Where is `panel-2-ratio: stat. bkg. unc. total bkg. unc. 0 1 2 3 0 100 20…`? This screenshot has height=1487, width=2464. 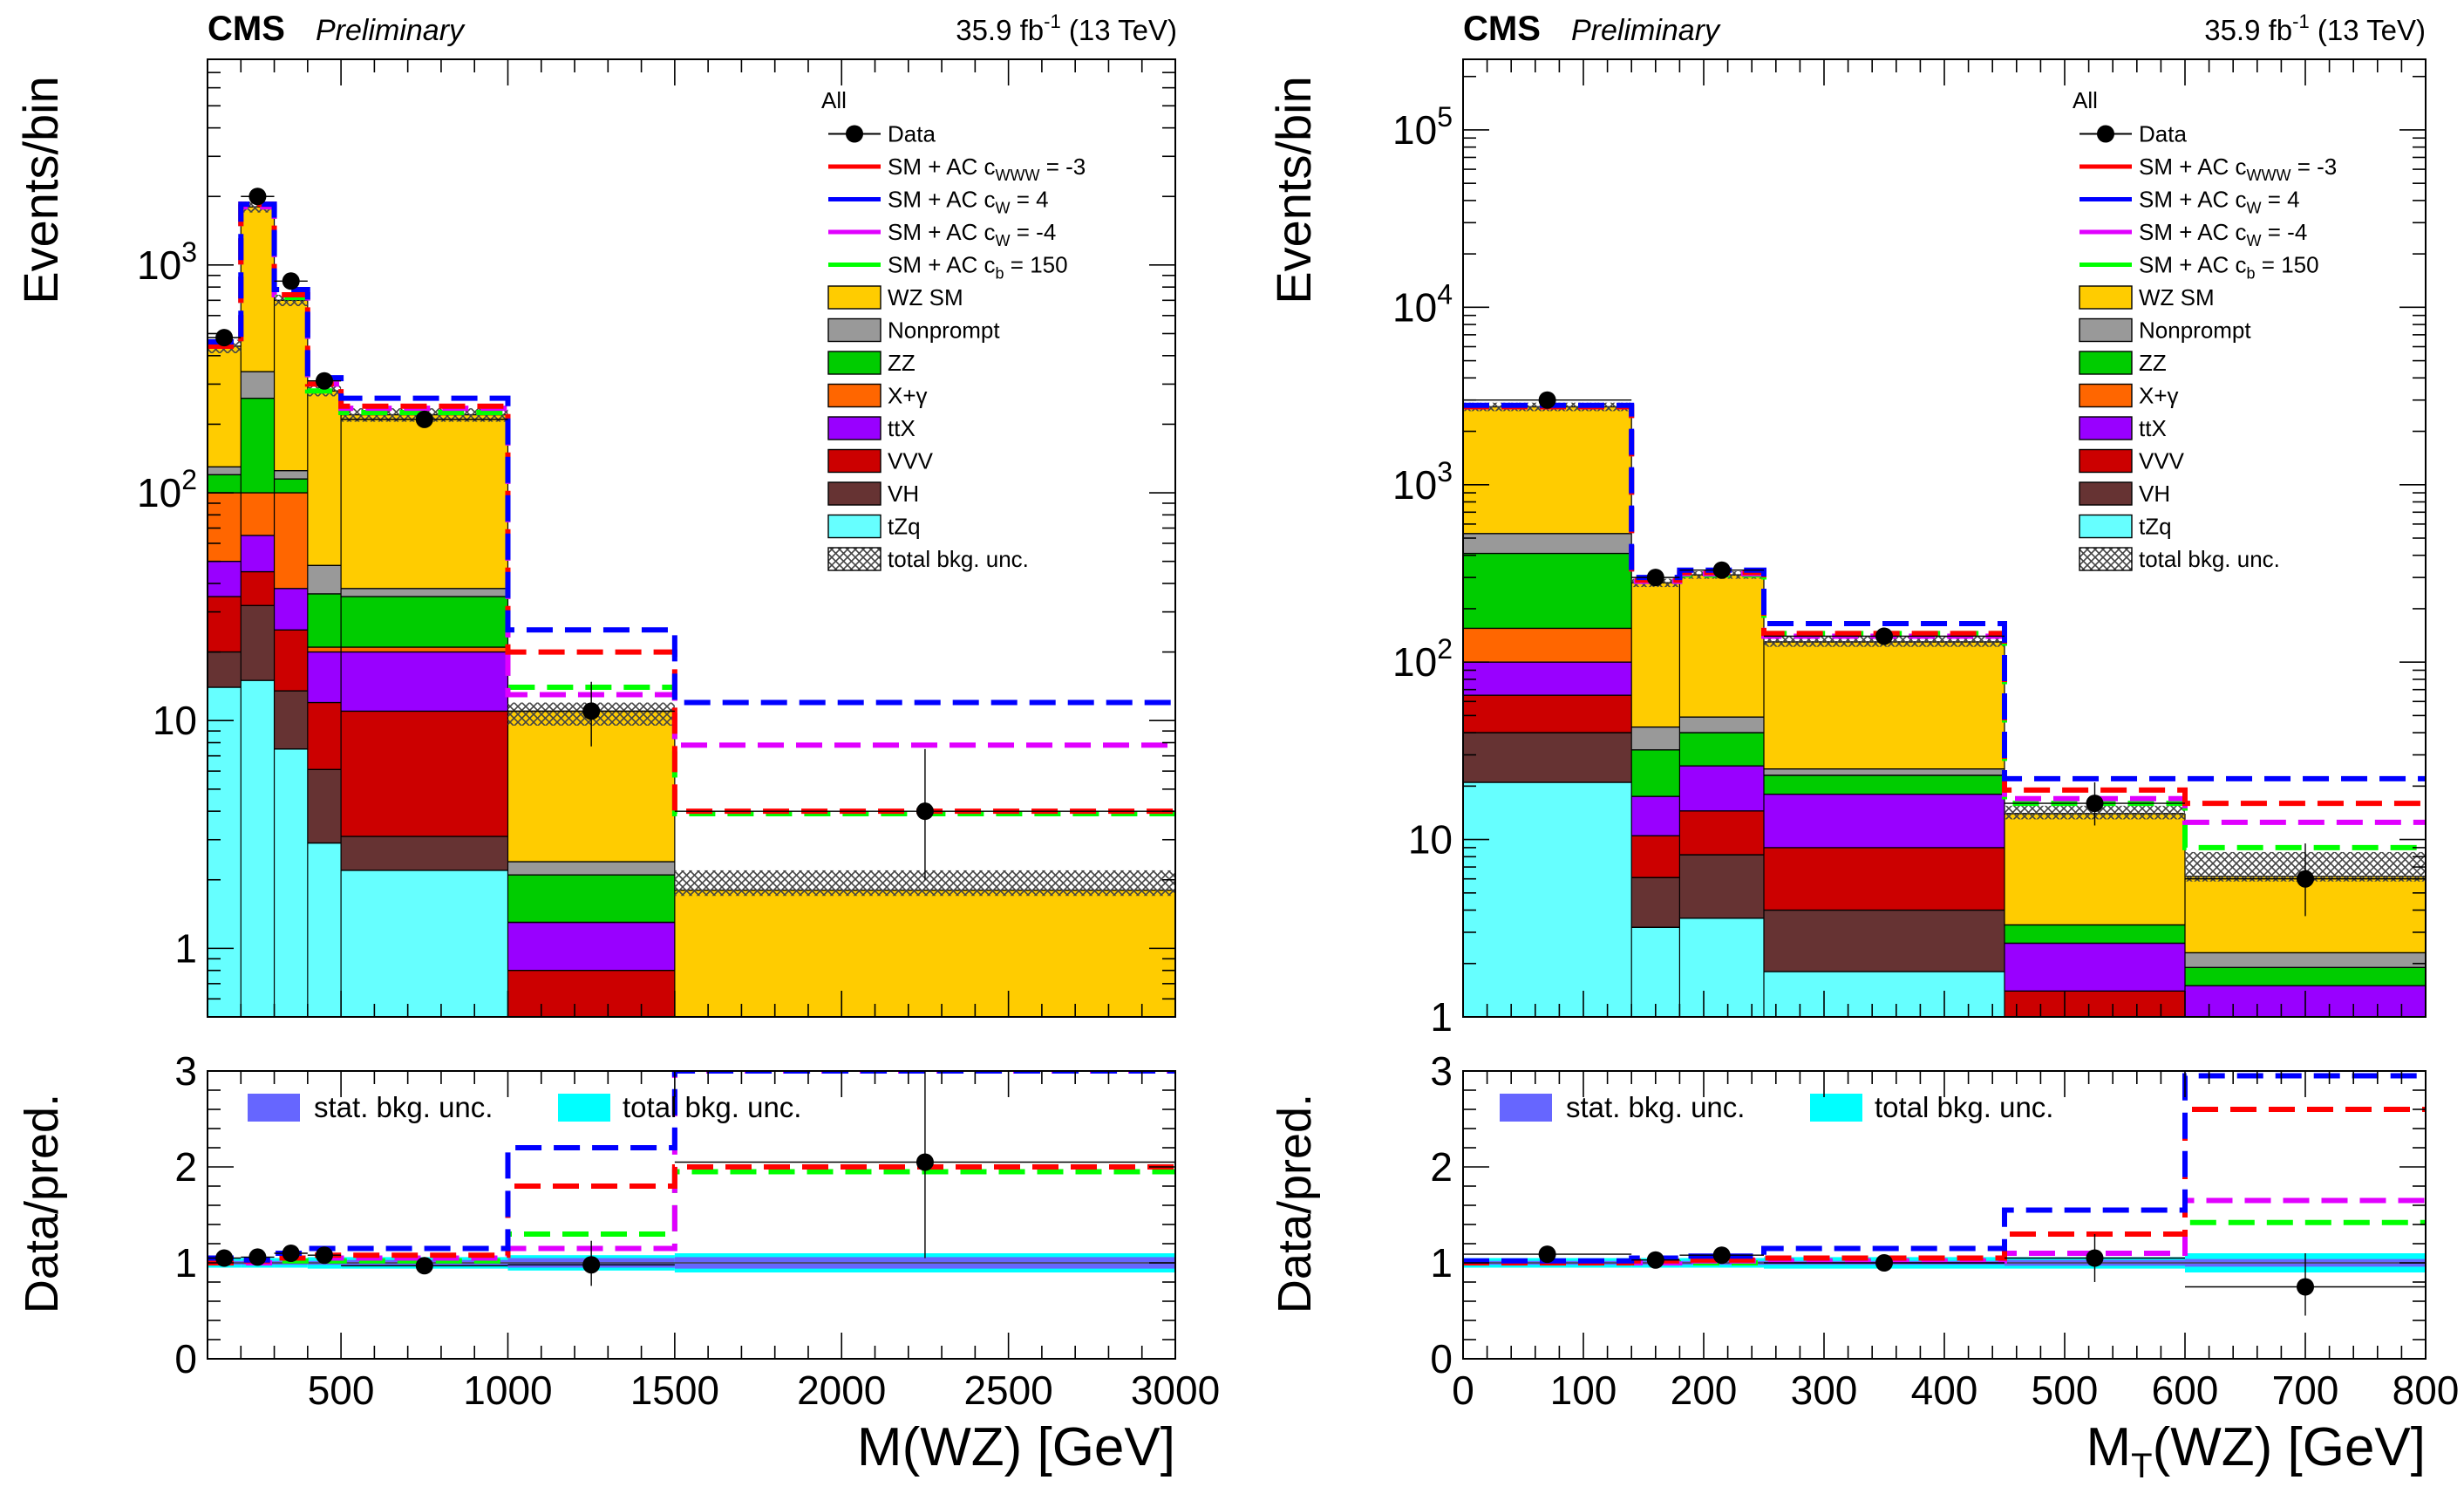 panel-2-ratio: stat. bkg. unc. total bkg. unc. 0 1 2 3 0 100 20… is located at coordinates (1945, 1230).